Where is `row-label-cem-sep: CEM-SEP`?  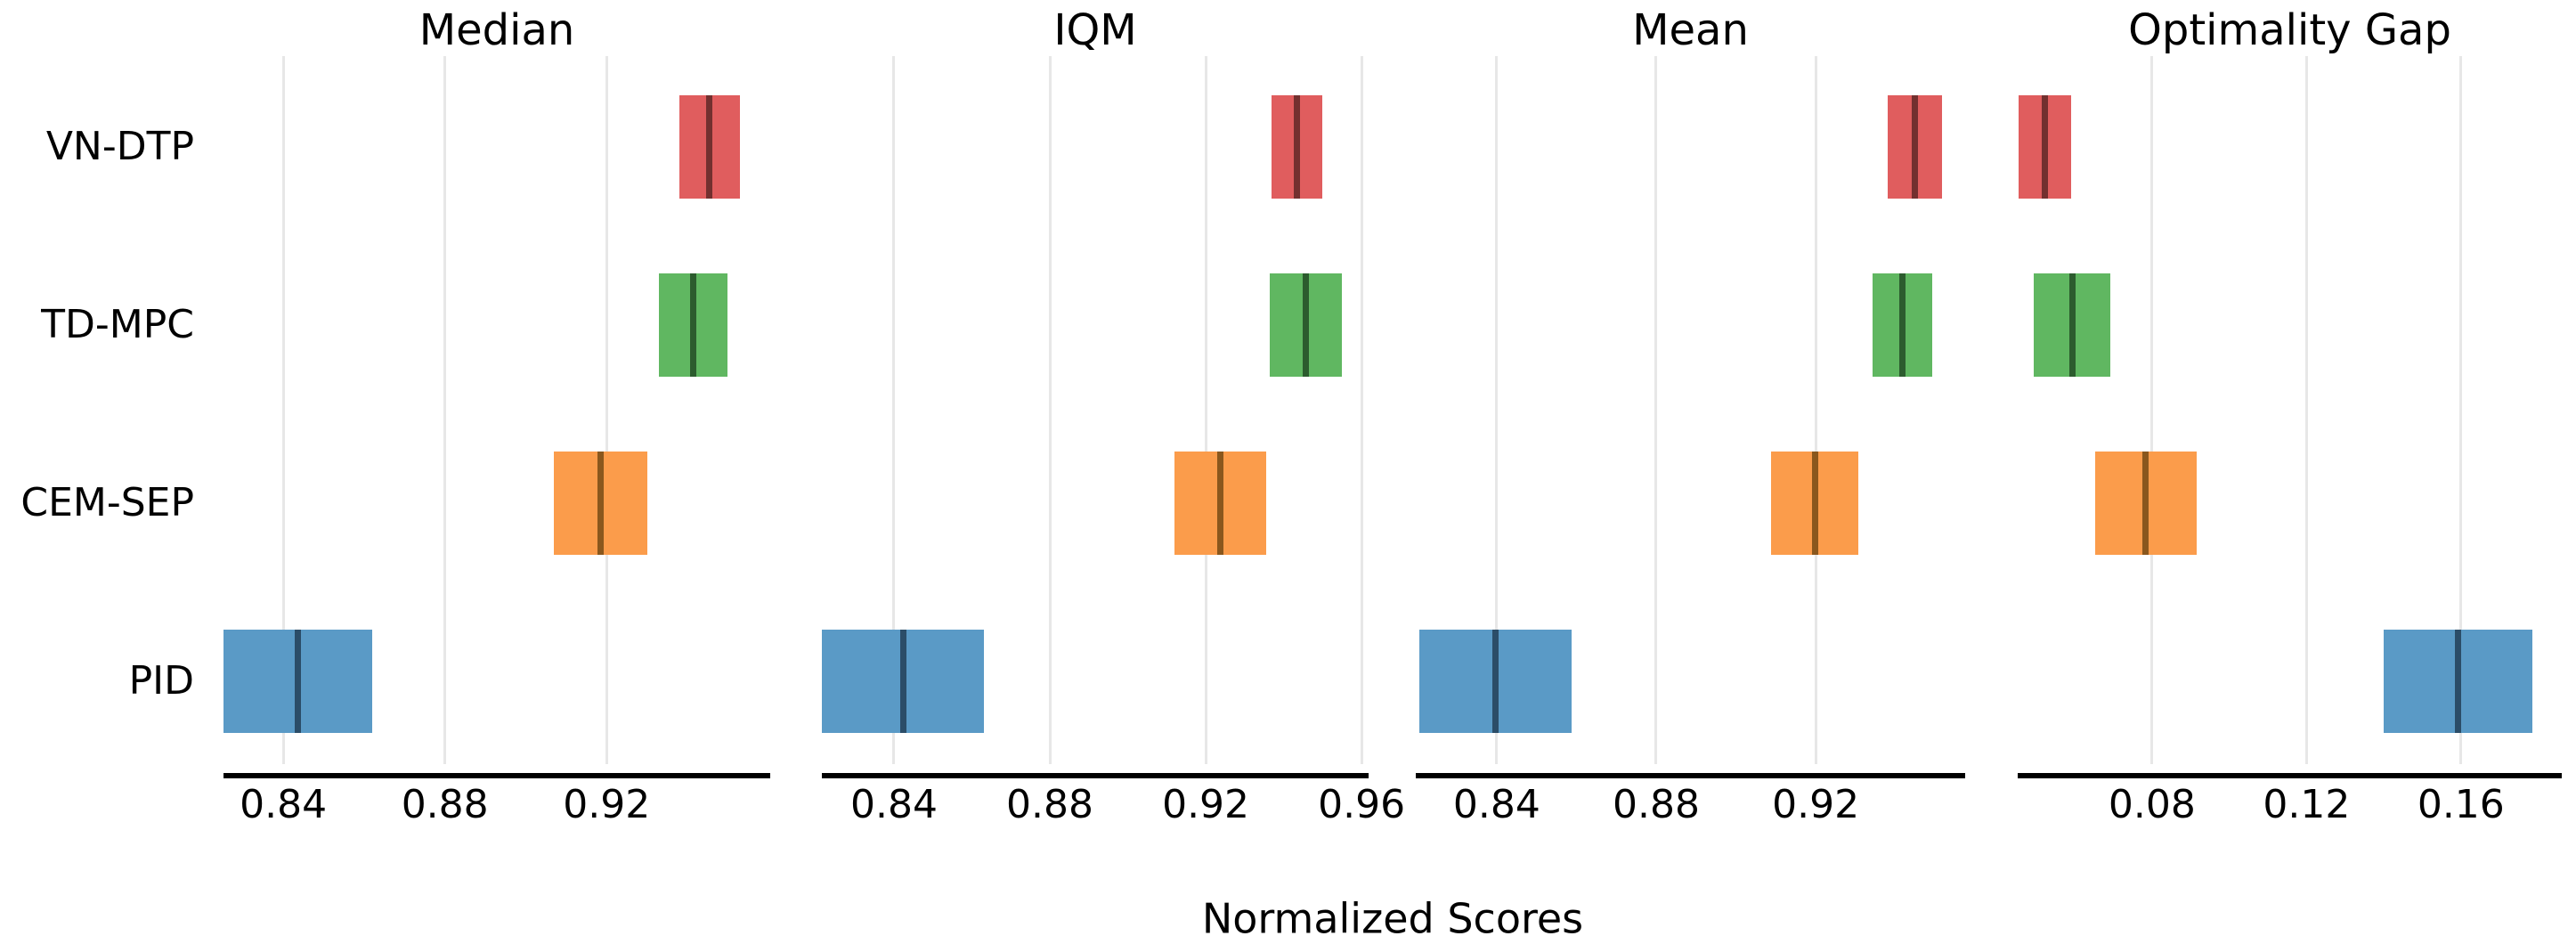
row-label-cem-sep: CEM-SEP is located at coordinates (107, 502).